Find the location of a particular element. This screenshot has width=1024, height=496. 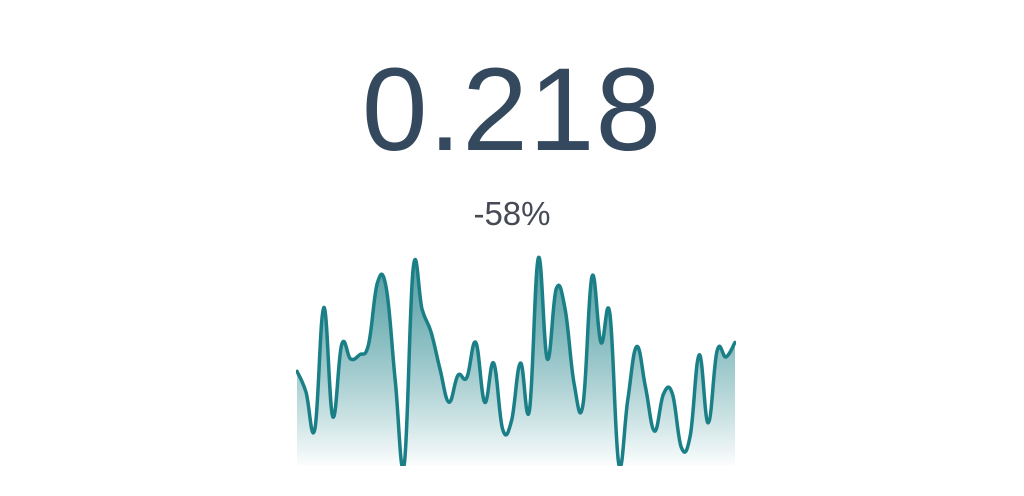

metric-change: -58% is located at coordinates (512, 213).